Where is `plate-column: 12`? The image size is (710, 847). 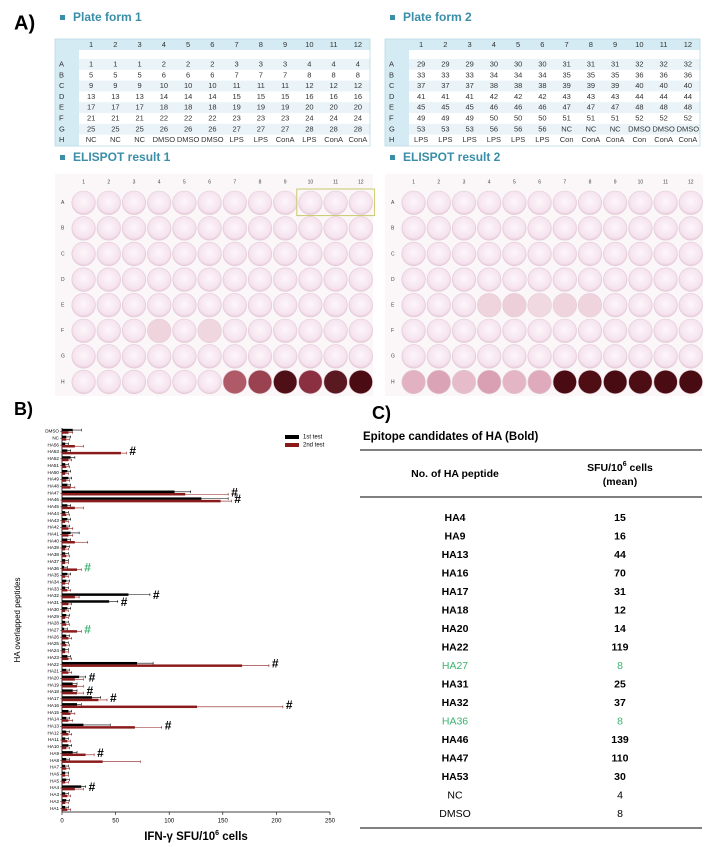
plate-column: 12 is located at coordinates (688, 44).